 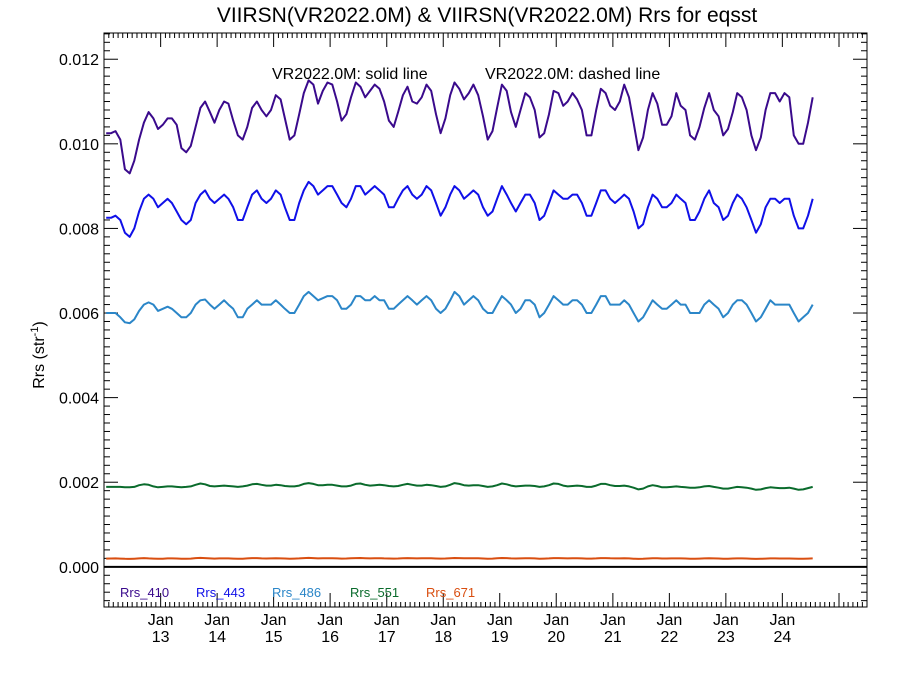 What do you see at coordinates (330, 637) in the screenshot?
I see `x-tick-label-year: 16` at bounding box center [330, 637].